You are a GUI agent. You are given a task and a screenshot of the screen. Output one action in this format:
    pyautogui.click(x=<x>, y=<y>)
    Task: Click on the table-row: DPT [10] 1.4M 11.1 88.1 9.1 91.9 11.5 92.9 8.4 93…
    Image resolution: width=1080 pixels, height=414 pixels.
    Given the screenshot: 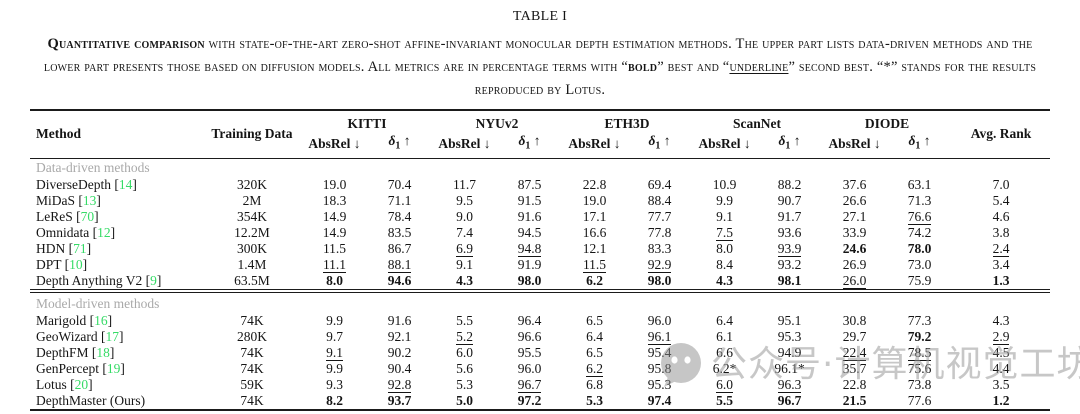 What is the action you would take?
    pyautogui.click(x=540, y=265)
    